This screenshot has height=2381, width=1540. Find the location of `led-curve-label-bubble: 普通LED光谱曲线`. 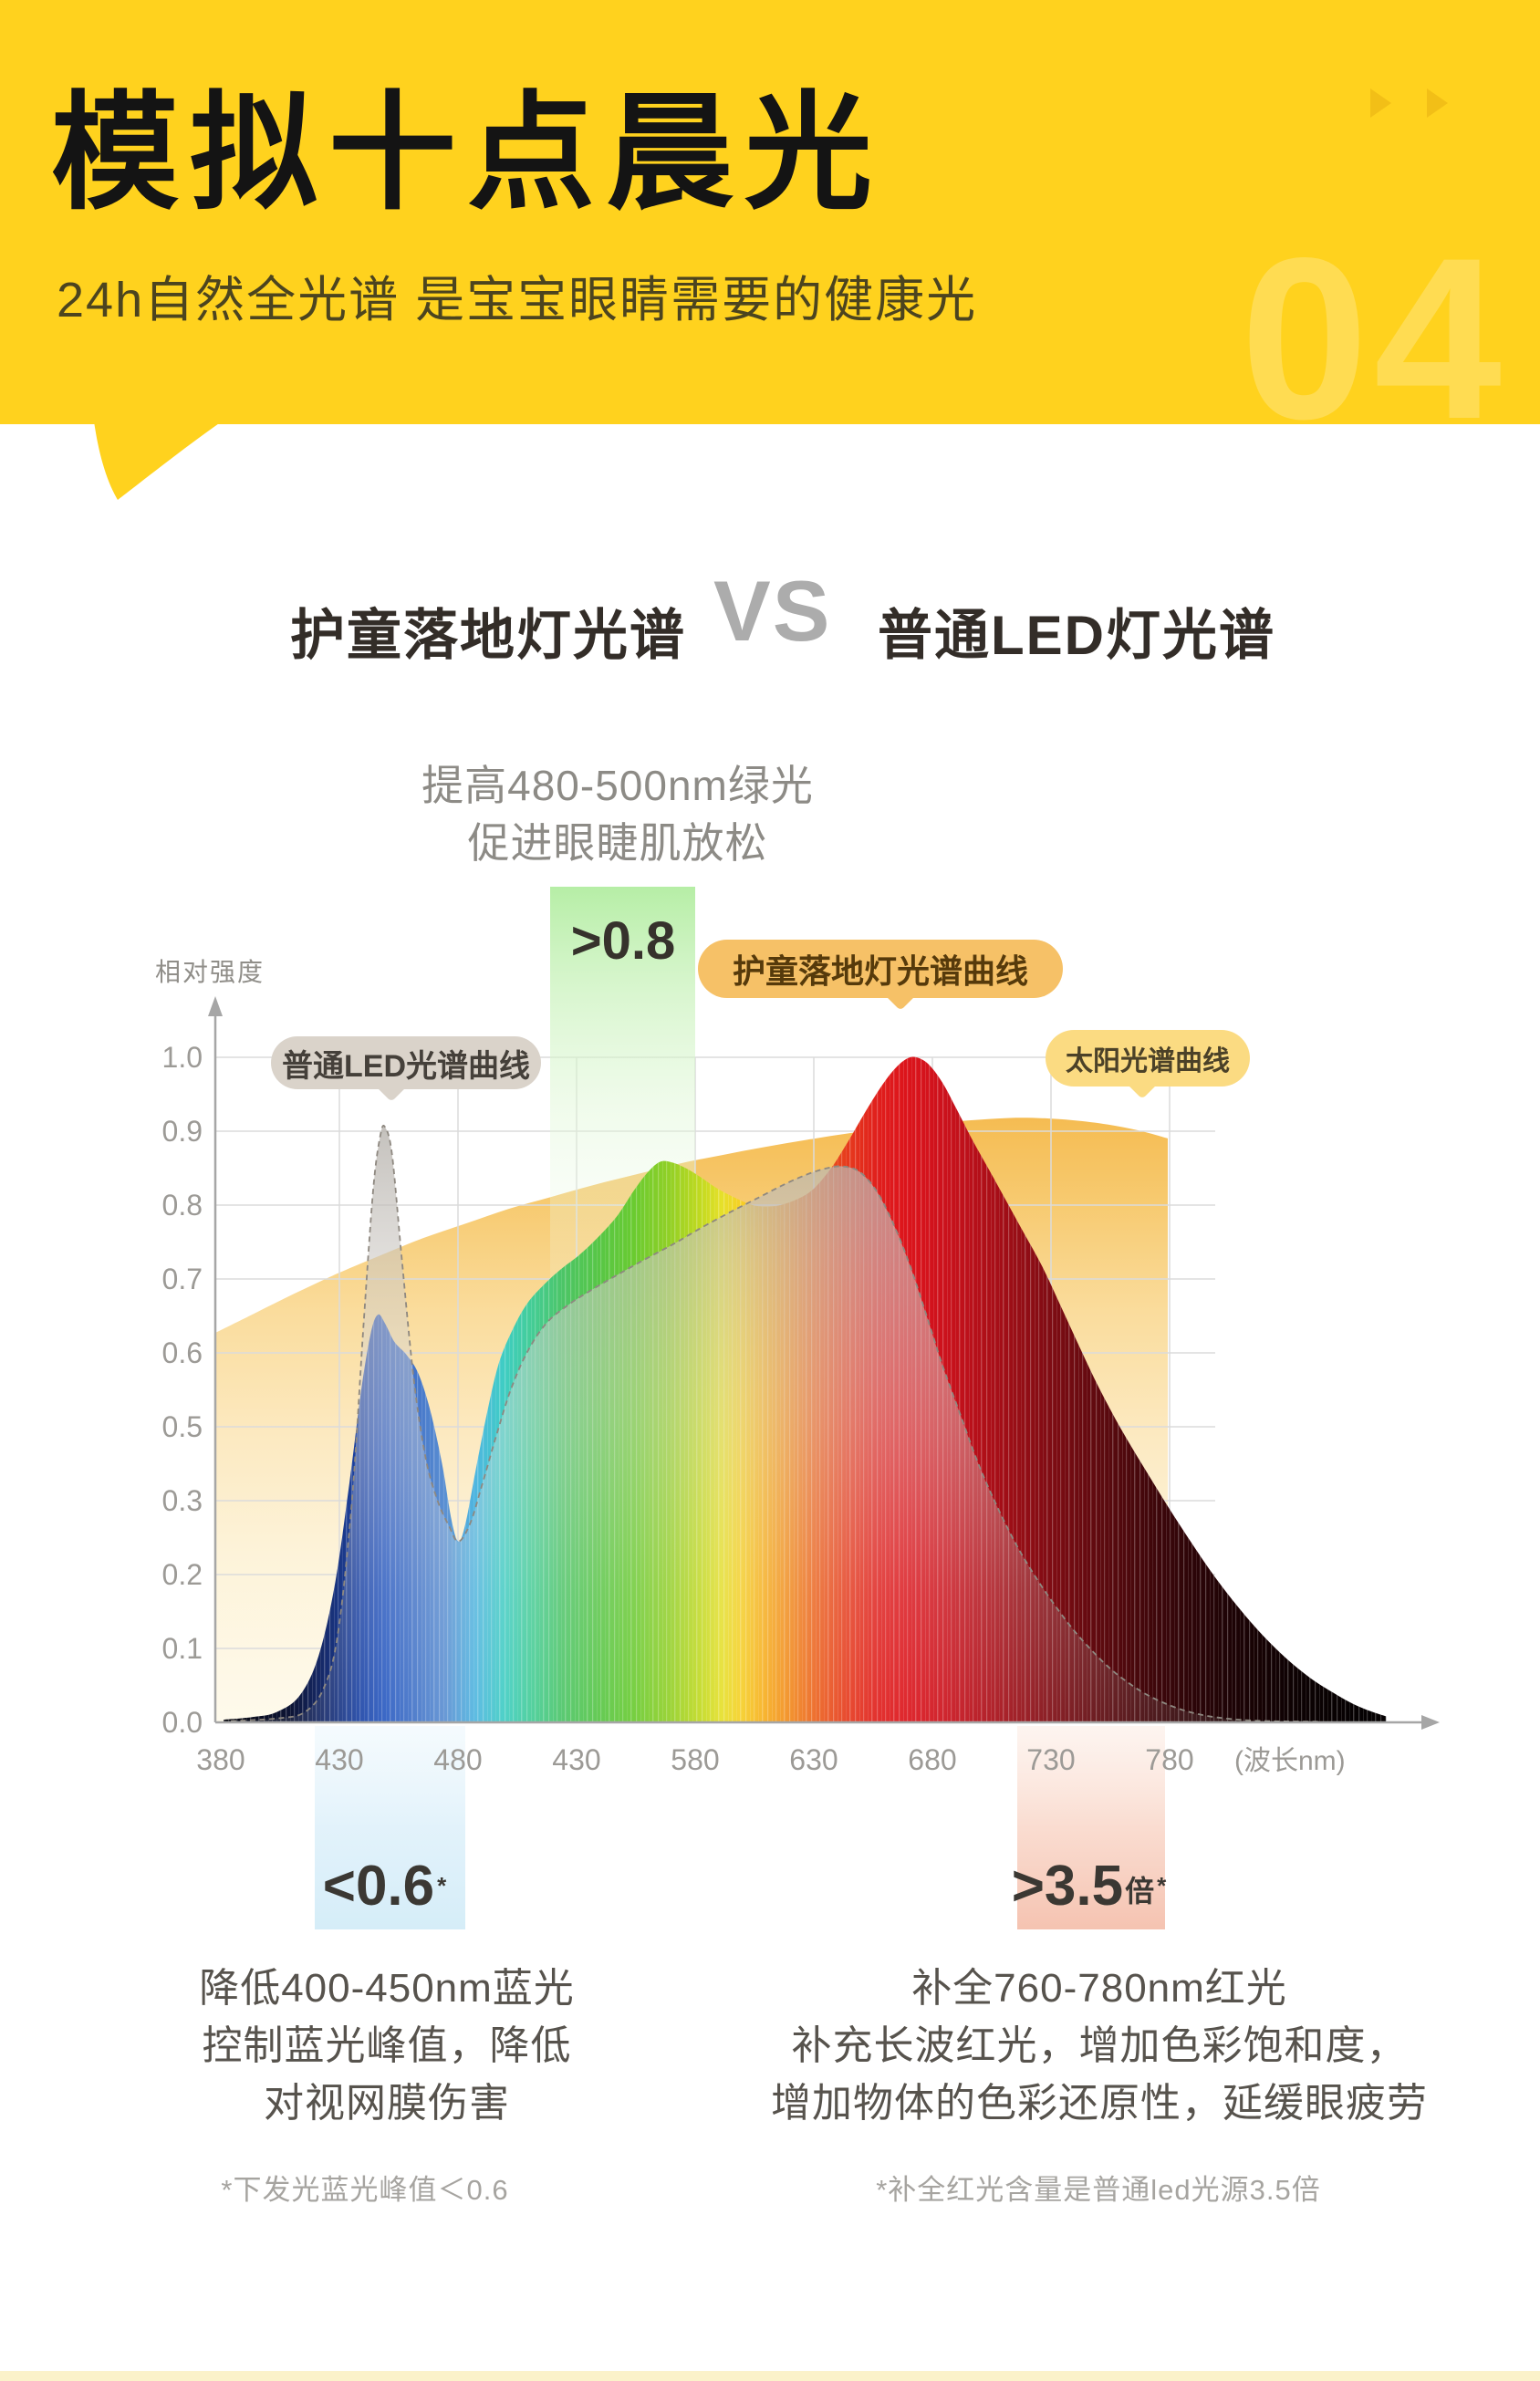

led-curve-label-bubble: 普通LED光谱曲线 is located at coordinates (406, 1069).